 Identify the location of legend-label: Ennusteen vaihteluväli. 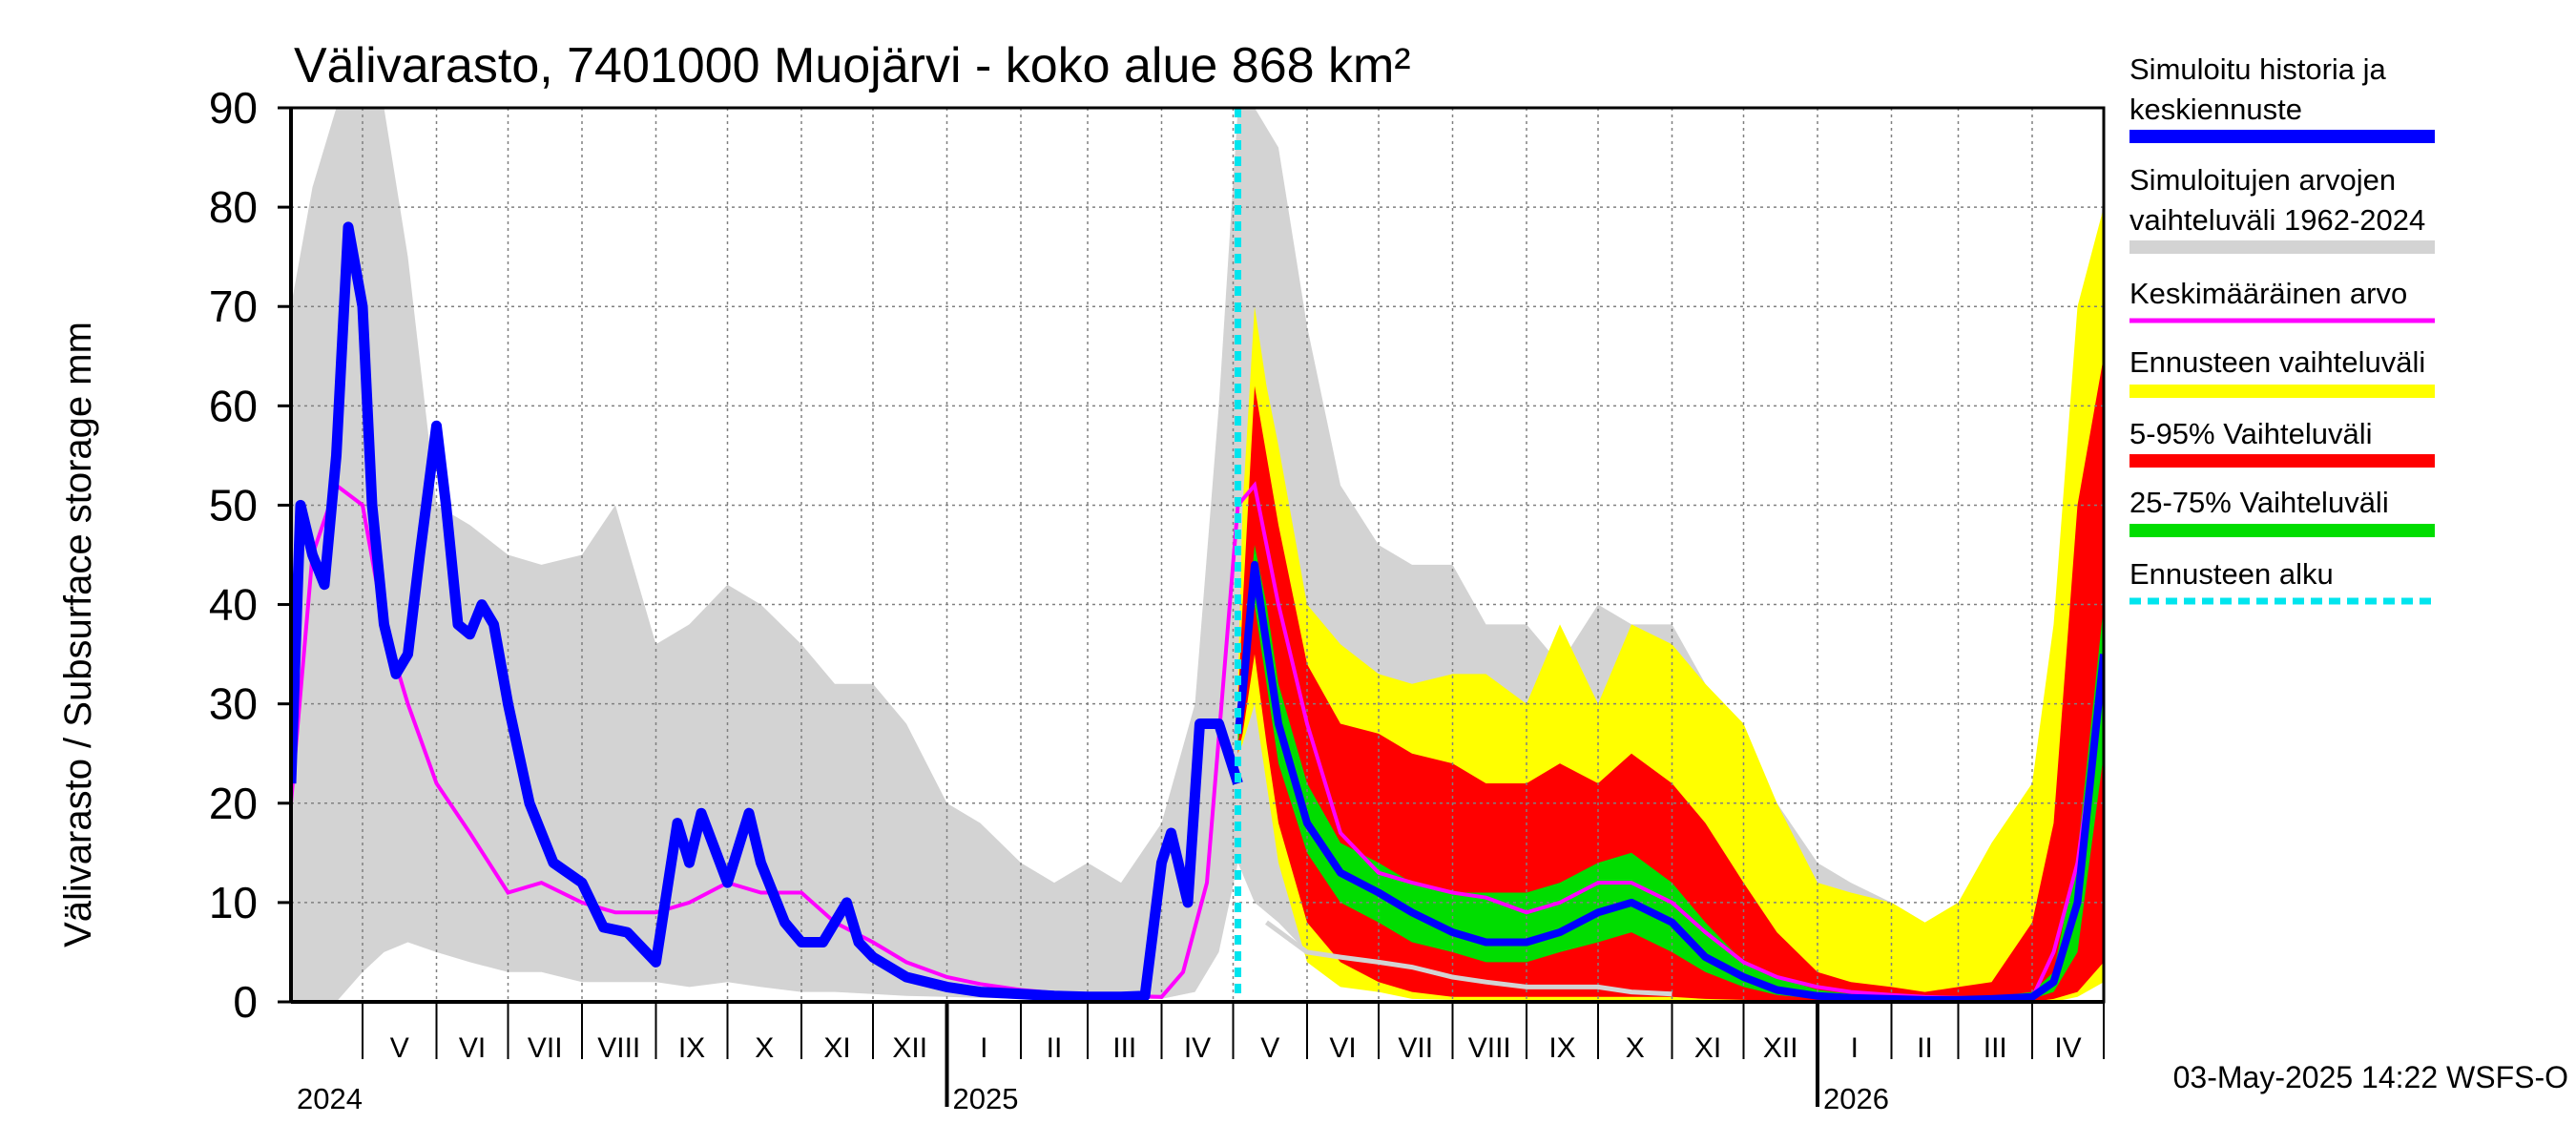
(2277, 362).